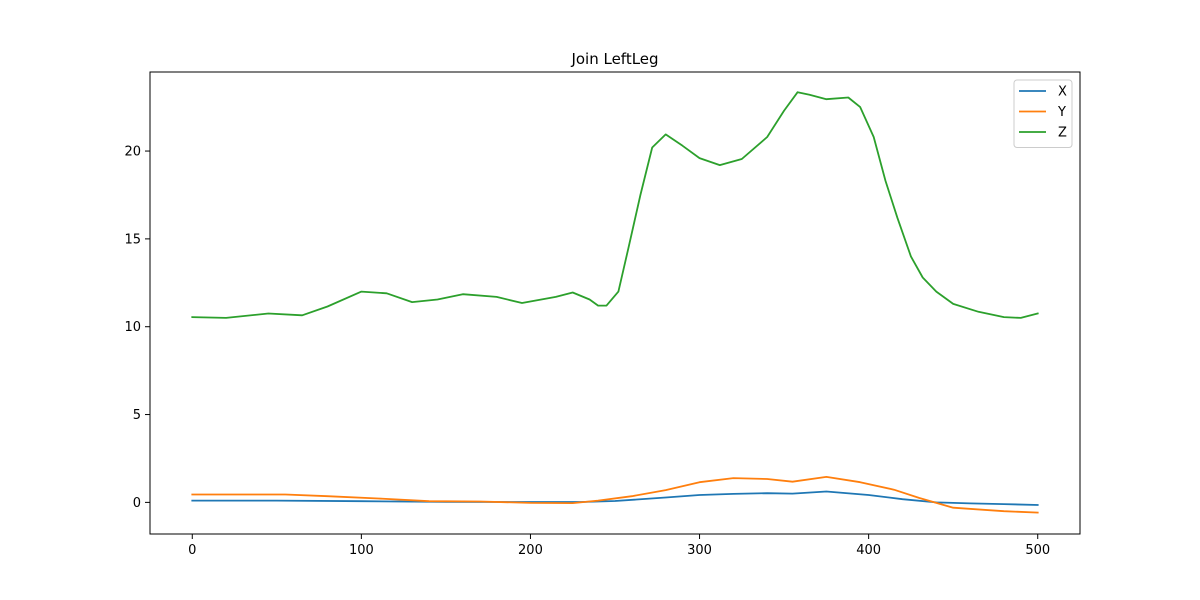 The image size is (1200, 600). Describe the element at coordinates (192, 550) in the screenshot. I see `x-tick-label: 0` at that location.